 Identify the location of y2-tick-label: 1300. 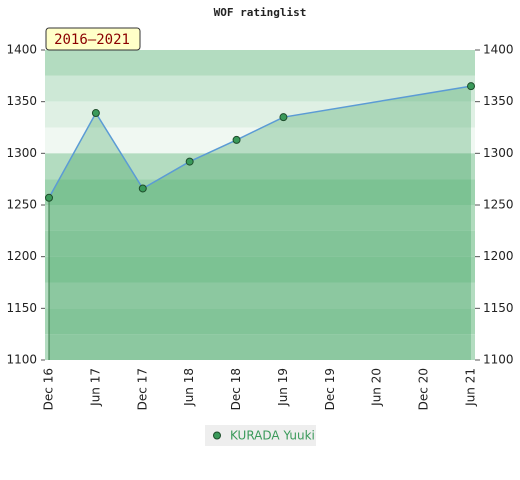
(498, 153).